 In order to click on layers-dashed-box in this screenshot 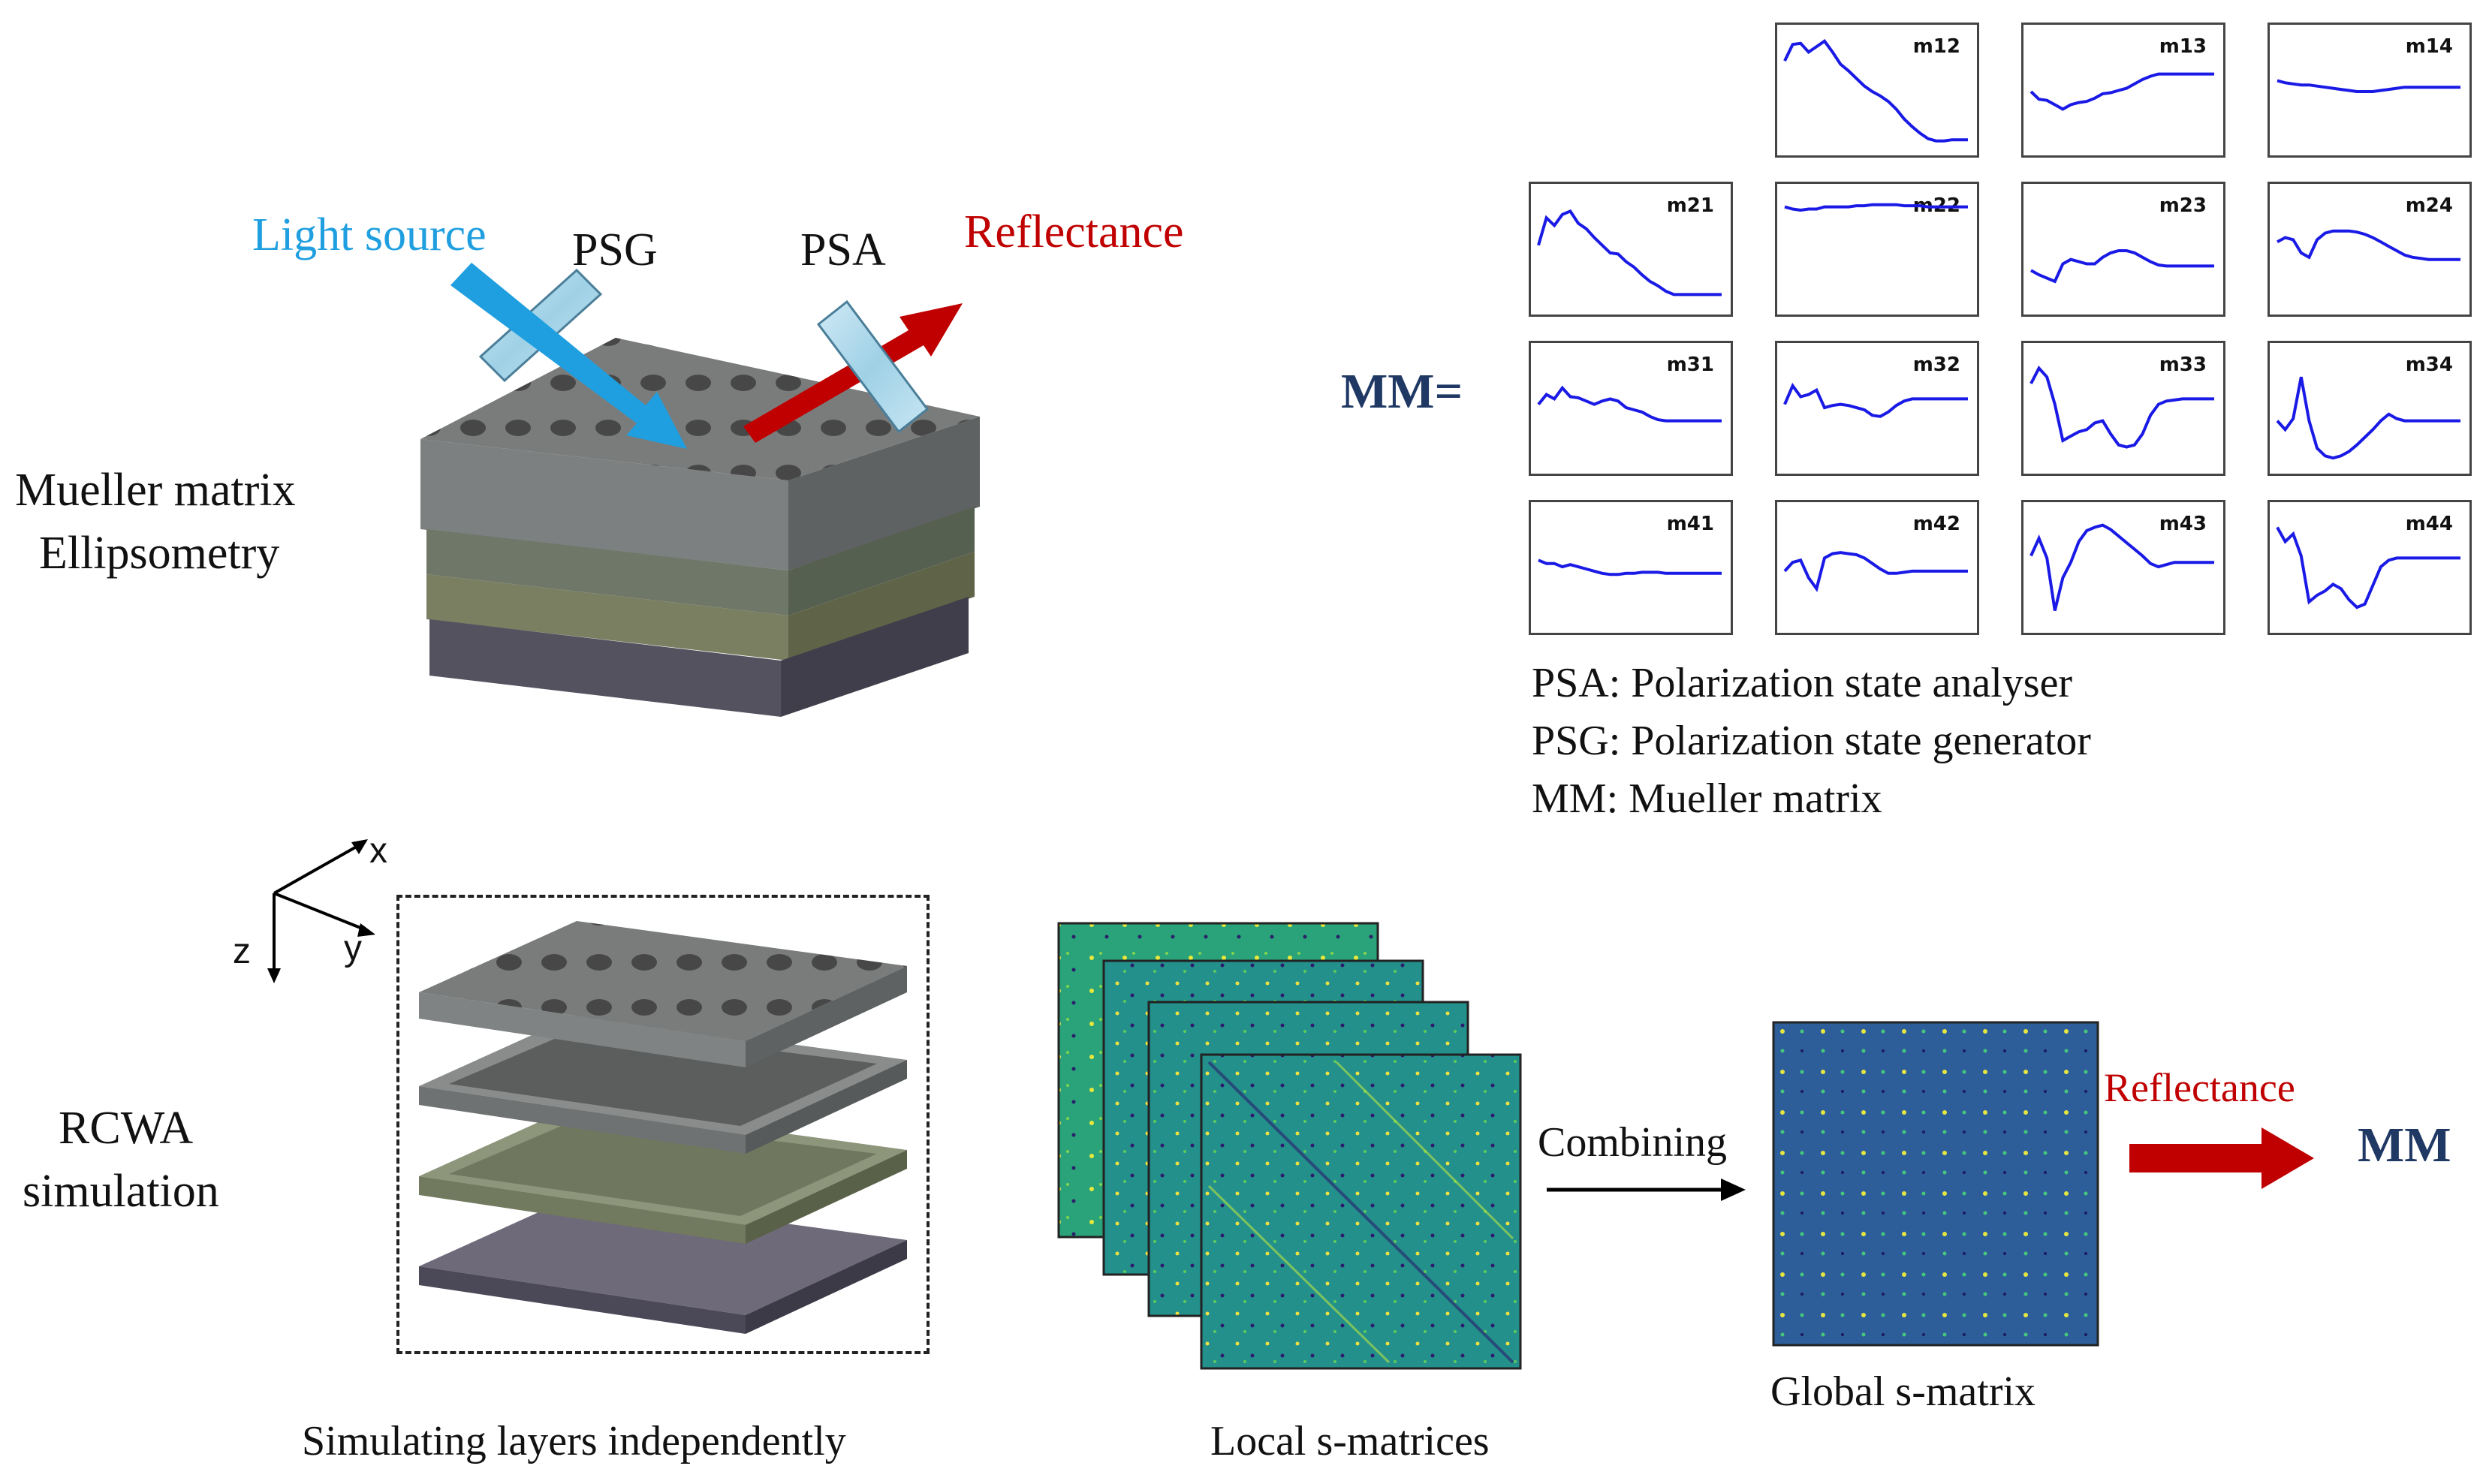, I will do `click(663, 1124)`.